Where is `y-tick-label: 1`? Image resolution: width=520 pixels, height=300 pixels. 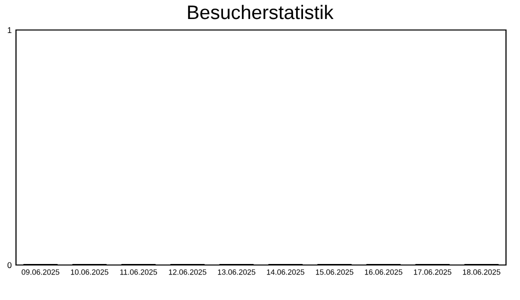 y-tick-label: 1 is located at coordinates (10, 30).